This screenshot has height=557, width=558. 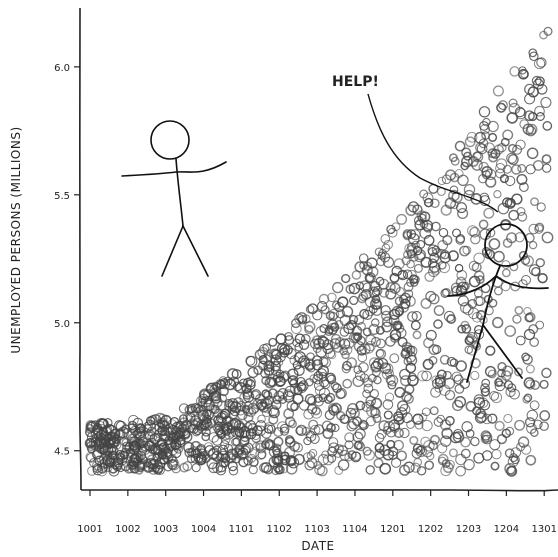 I want to click on y-tick-label: 6.0, so click(x=62, y=68).